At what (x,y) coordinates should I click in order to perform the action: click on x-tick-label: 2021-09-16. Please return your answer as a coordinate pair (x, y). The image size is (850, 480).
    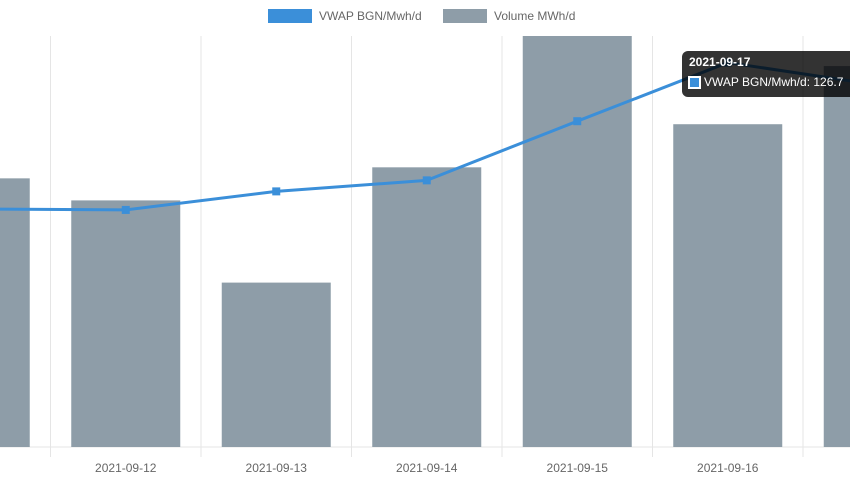
    Looking at the image, I should click on (728, 468).